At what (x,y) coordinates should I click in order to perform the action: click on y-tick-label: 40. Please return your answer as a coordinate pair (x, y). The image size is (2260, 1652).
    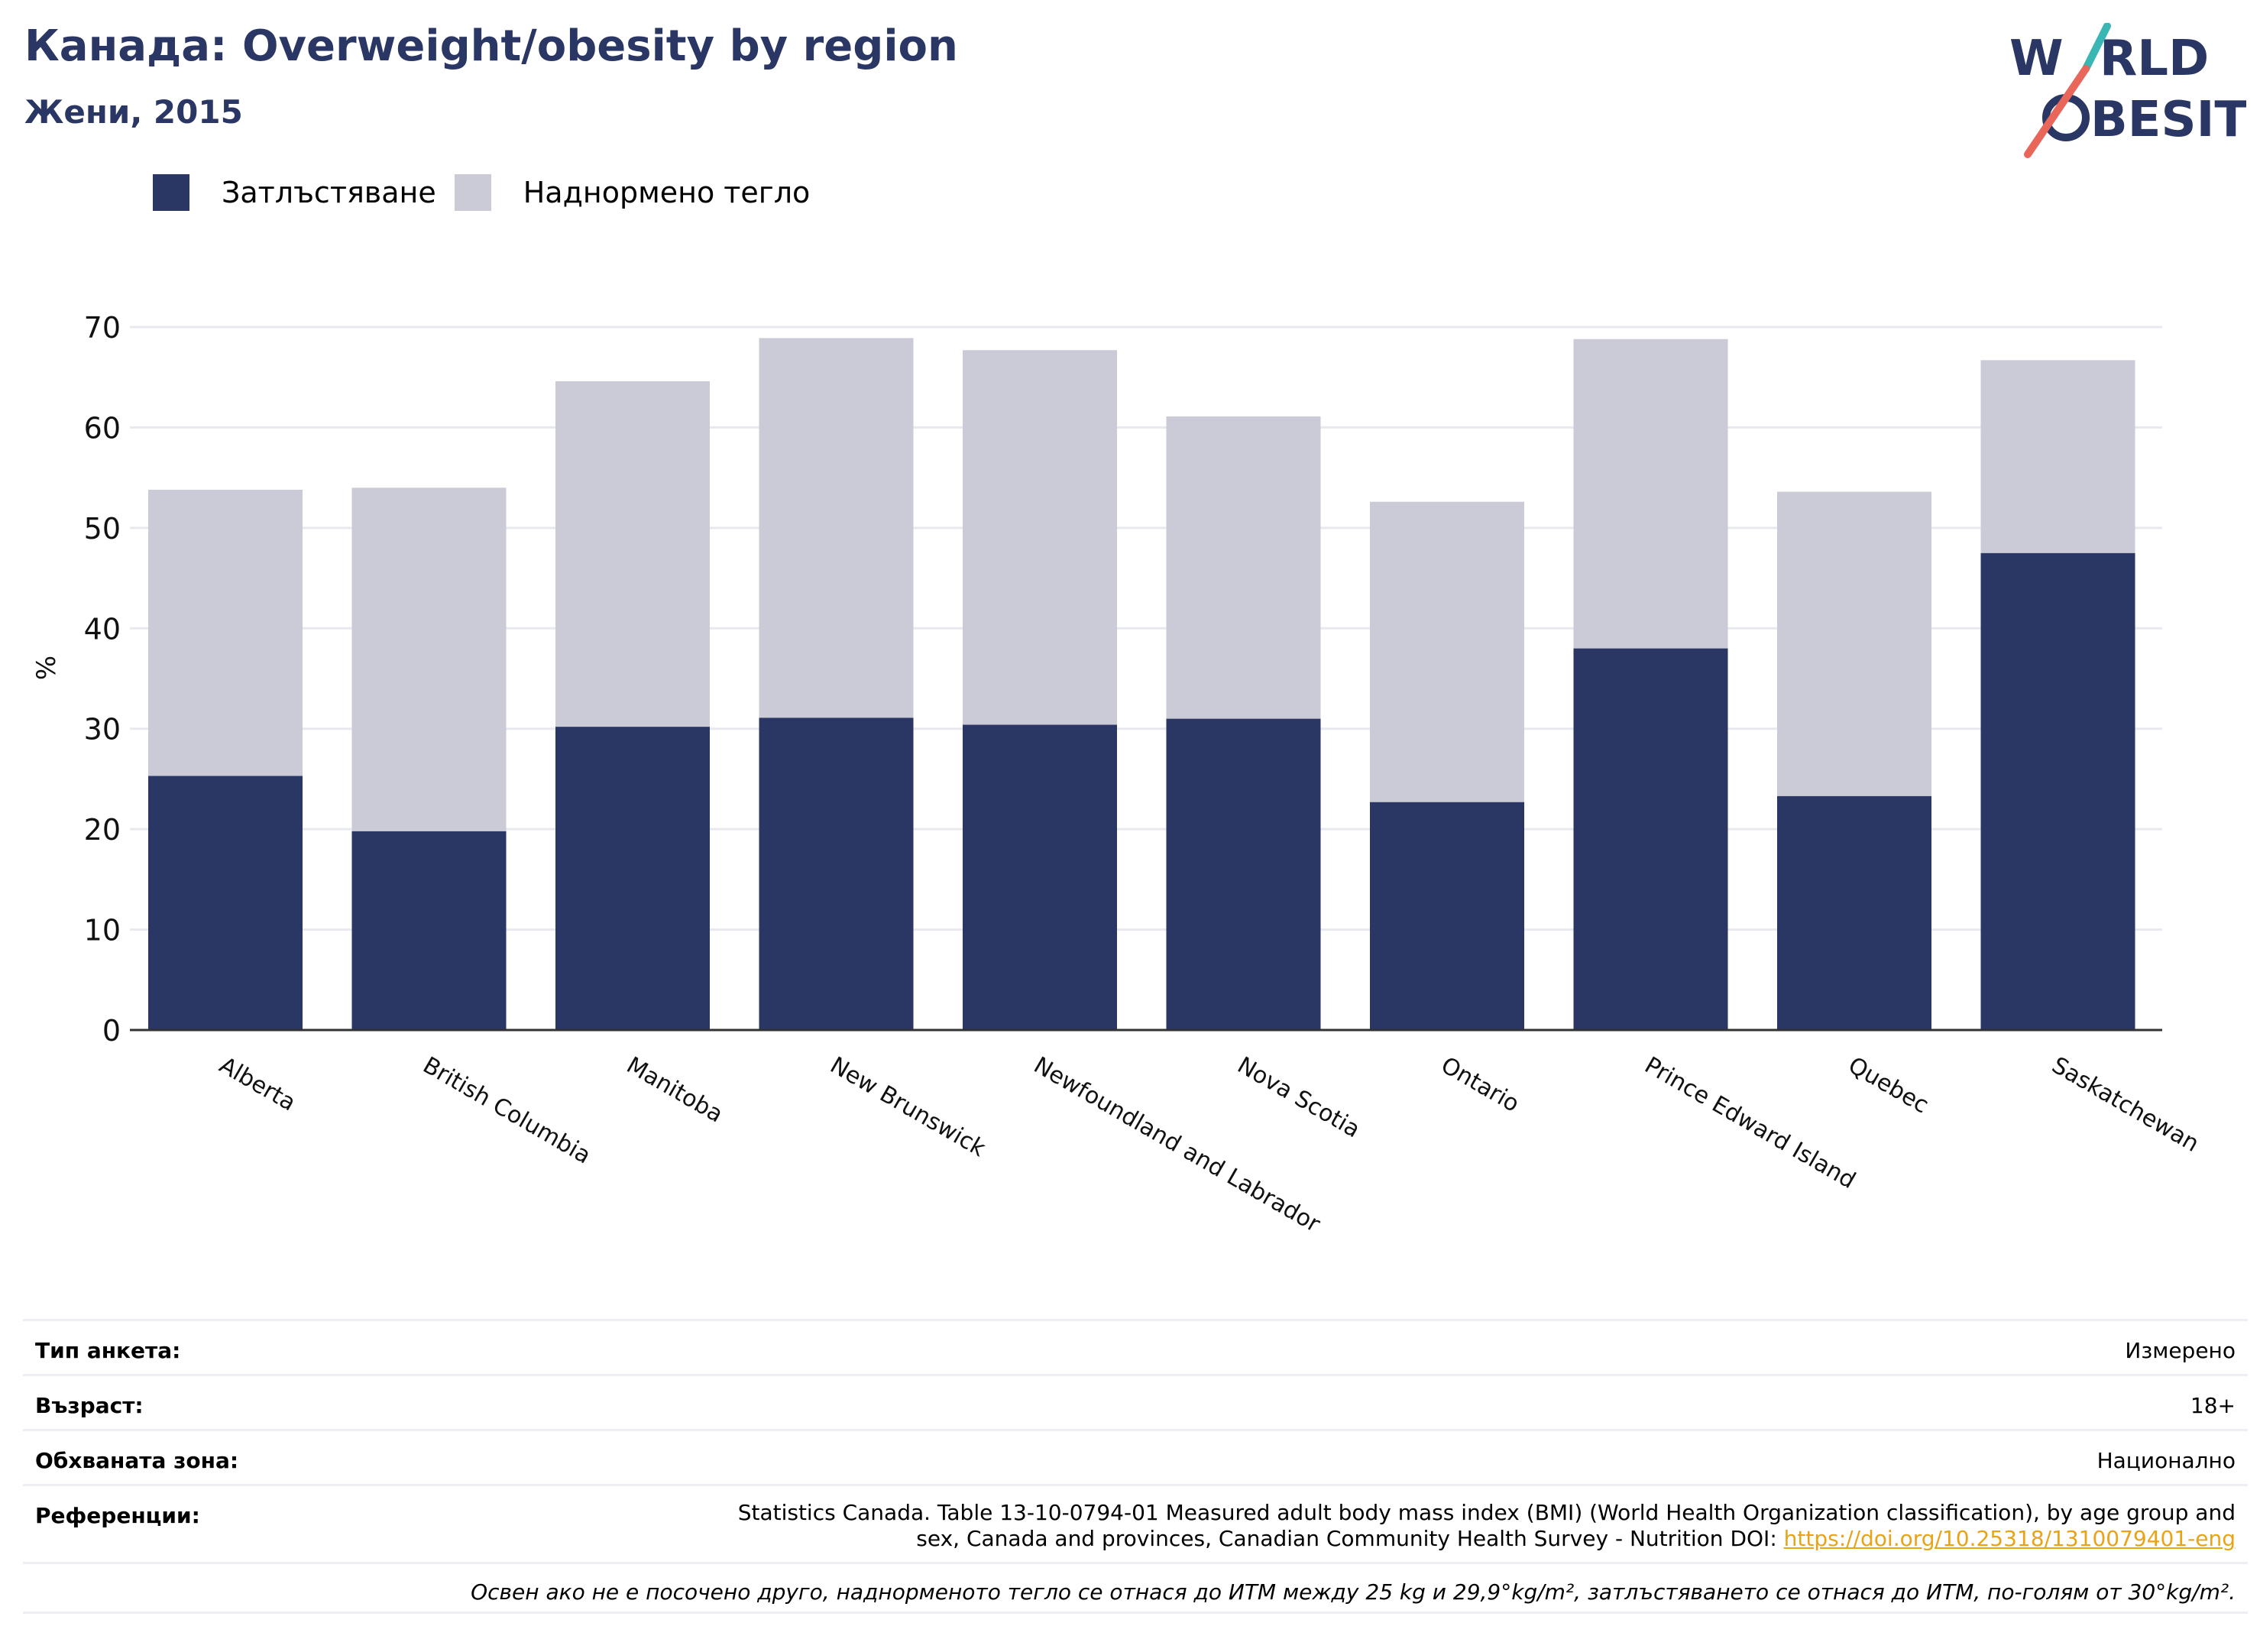
    Looking at the image, I should click on (102, 629).